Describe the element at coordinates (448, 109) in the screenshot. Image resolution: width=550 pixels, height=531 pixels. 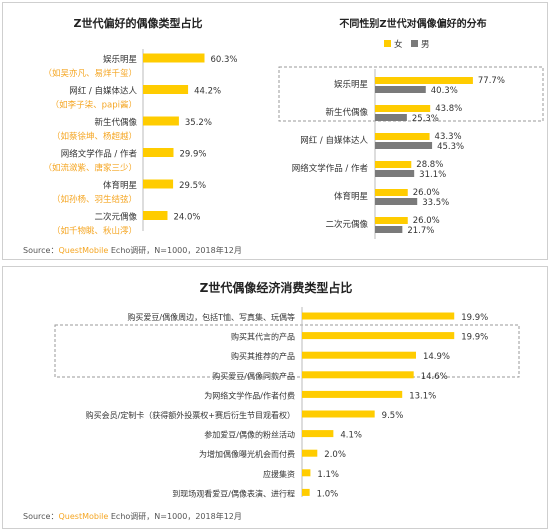
I see `chart2-value-female: 43.8%` at that location.